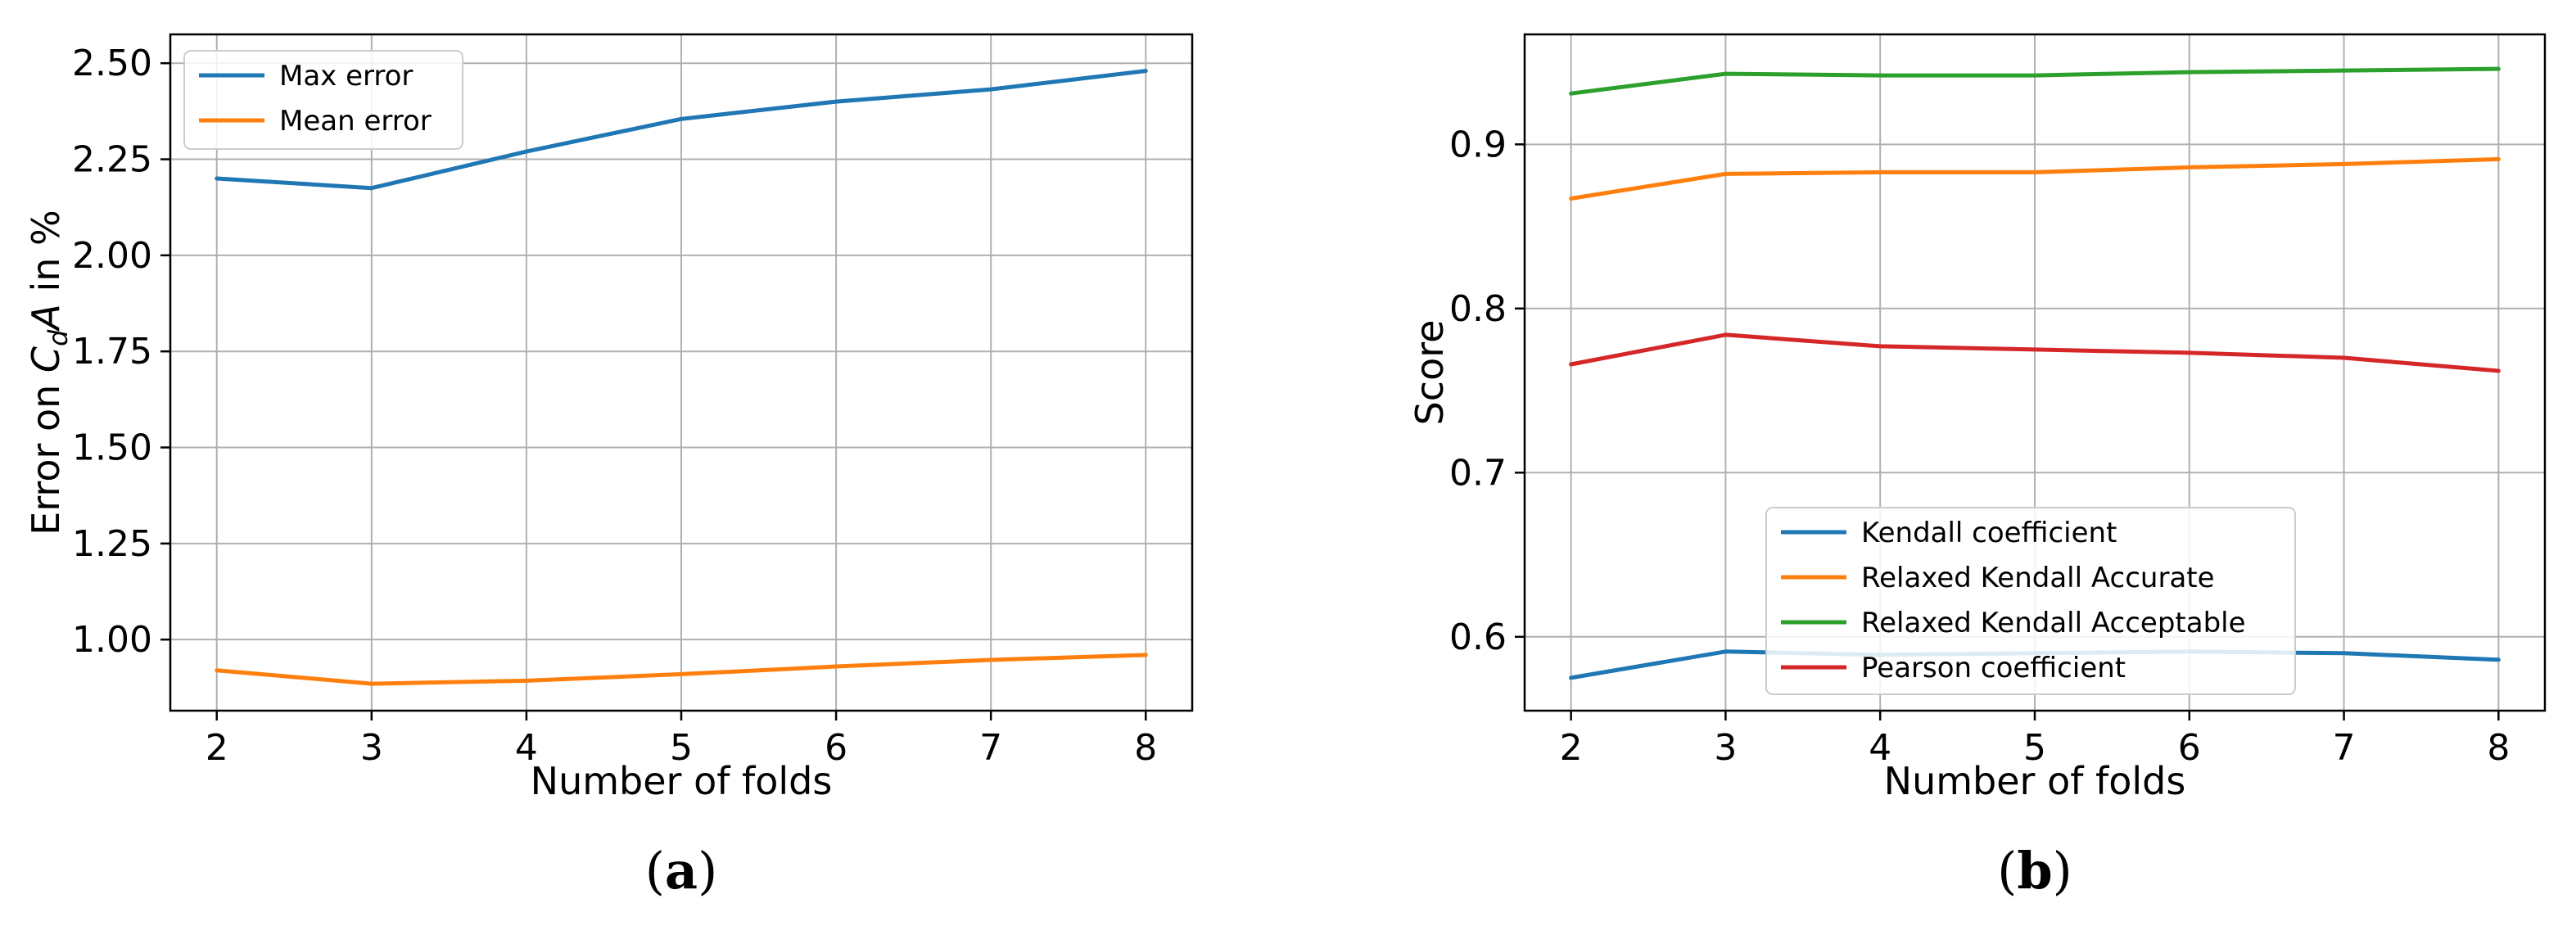 The width and height of the screenshot is (2576, 926). I want to click on y-tick-label: 2.50, so click(112, 63).